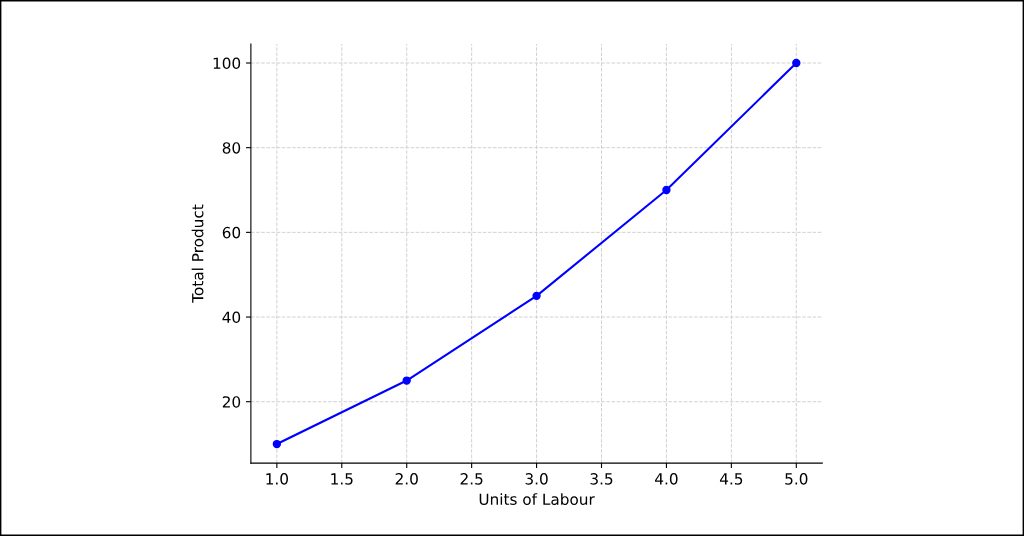 This screenshot has width=1024, height=536. What do you see at coordinates (227, 63) in the screenshot?
I see `y-tick-label: 100` at bounding box center [227, 63].